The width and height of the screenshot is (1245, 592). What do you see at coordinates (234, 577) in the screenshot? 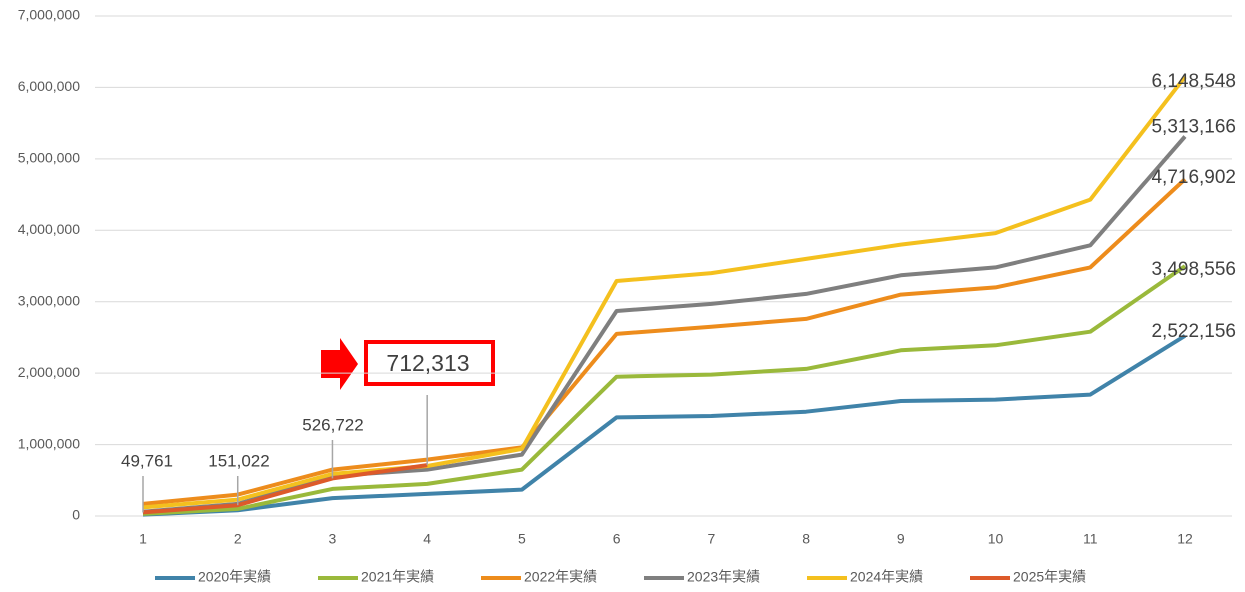
I see `legend-label: 2020年実績` at bounding box center [234, 577].